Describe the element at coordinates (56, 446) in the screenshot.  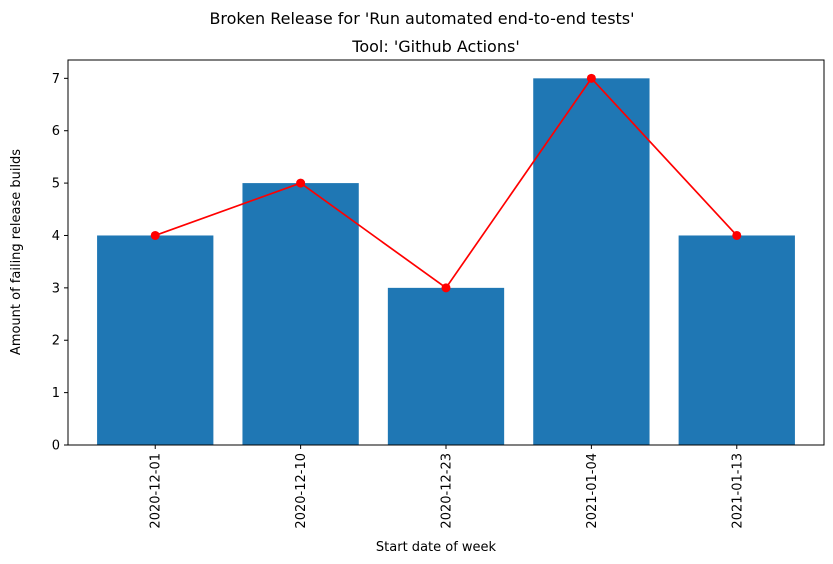
I see `y-tick-label: 0` at that location.